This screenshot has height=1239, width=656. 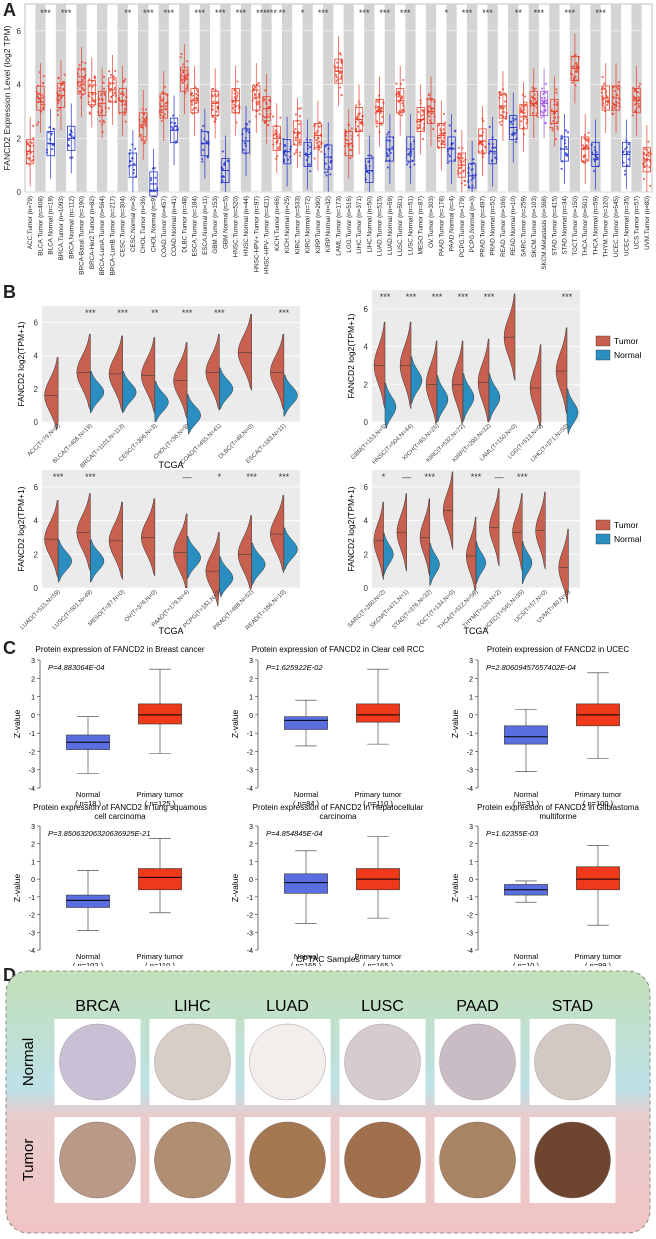 I want to click on panel-c-pvalue: P=1.625922E-02, so click(x=294, y=667).